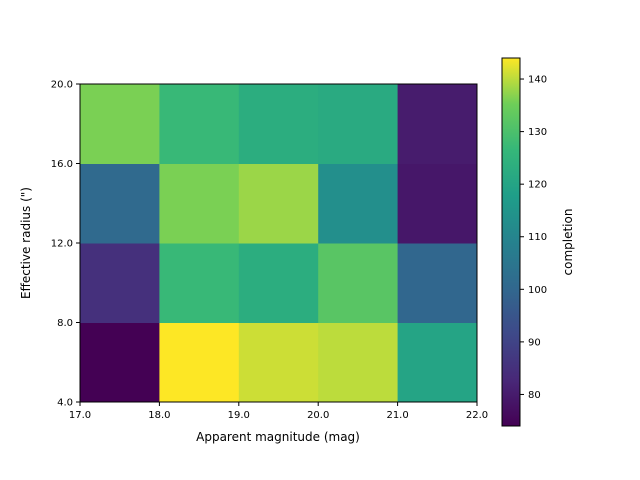 The height and width of the screenshot is (480, 640). I want to click on x-tick-label: 21.0, so click(397, 415).